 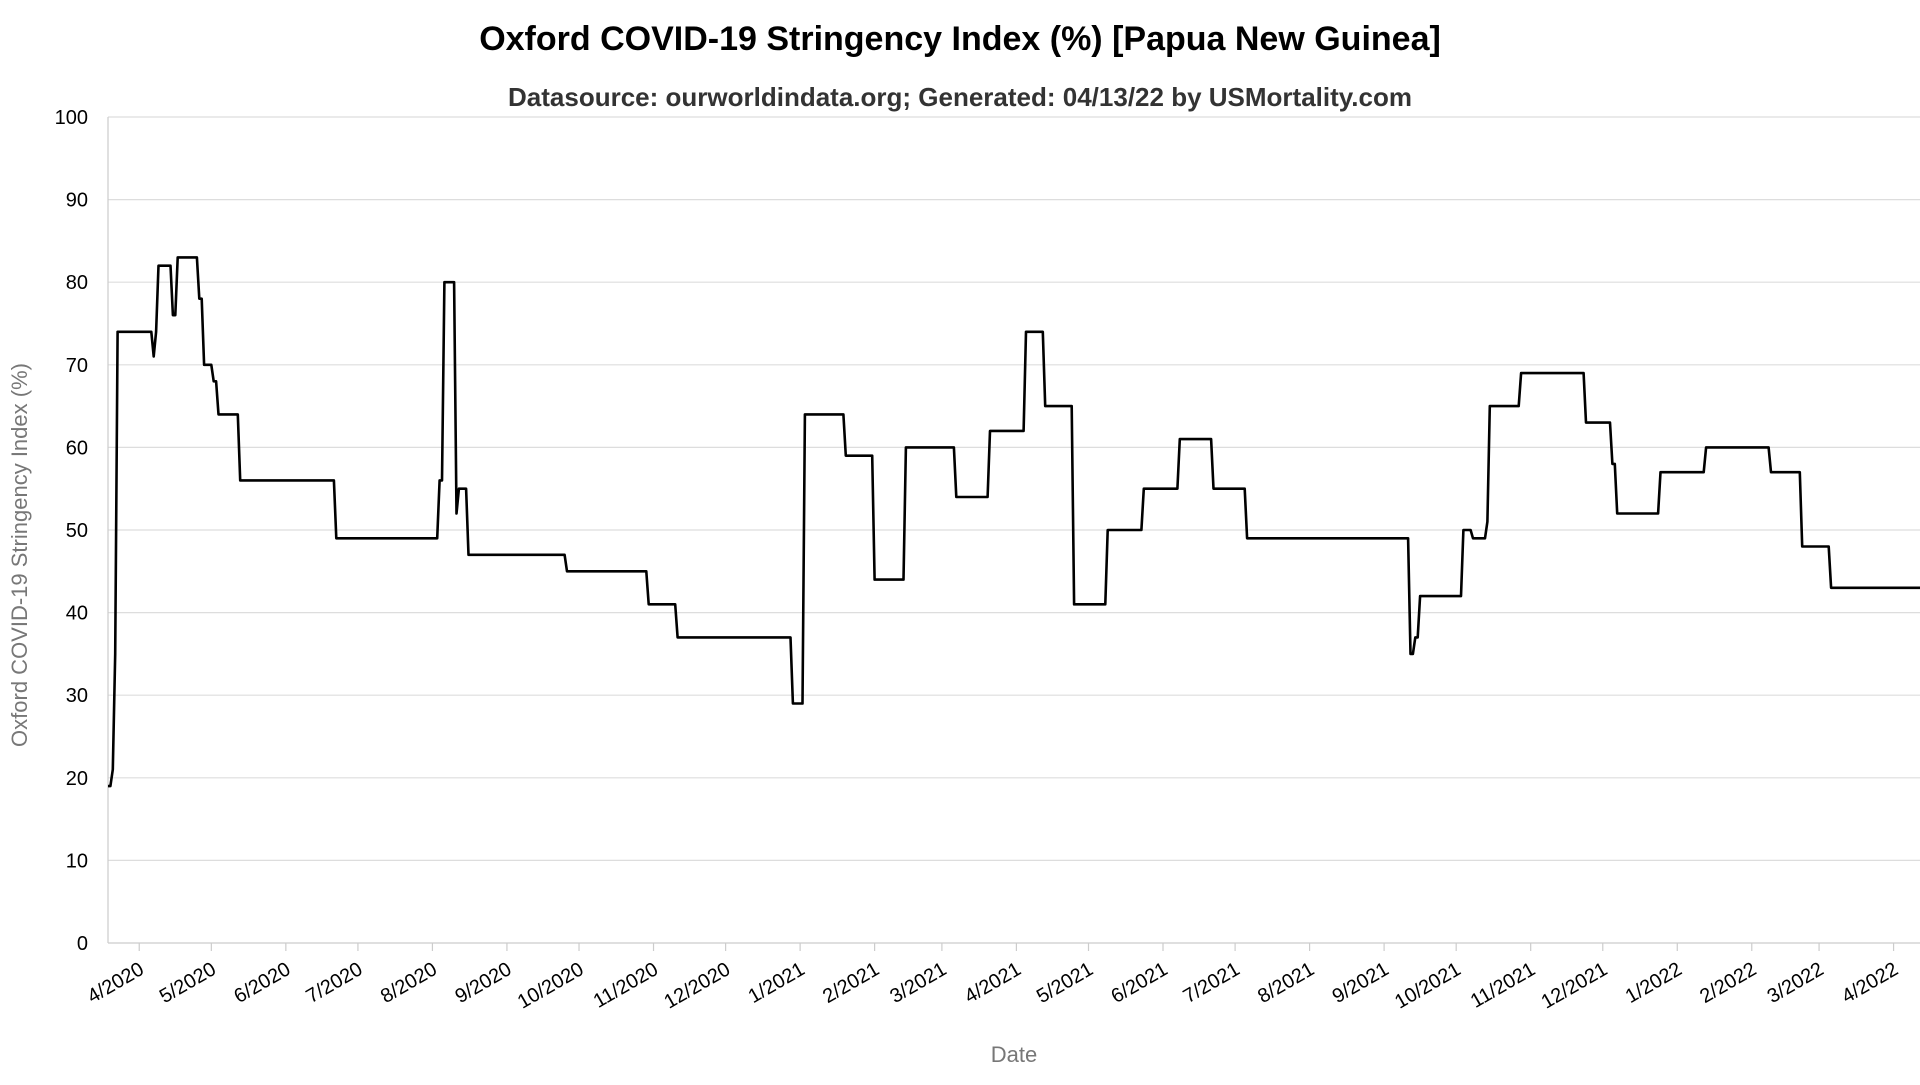 I want to click on x-tick-label: 12/2021, so click(x=1575, y=985).